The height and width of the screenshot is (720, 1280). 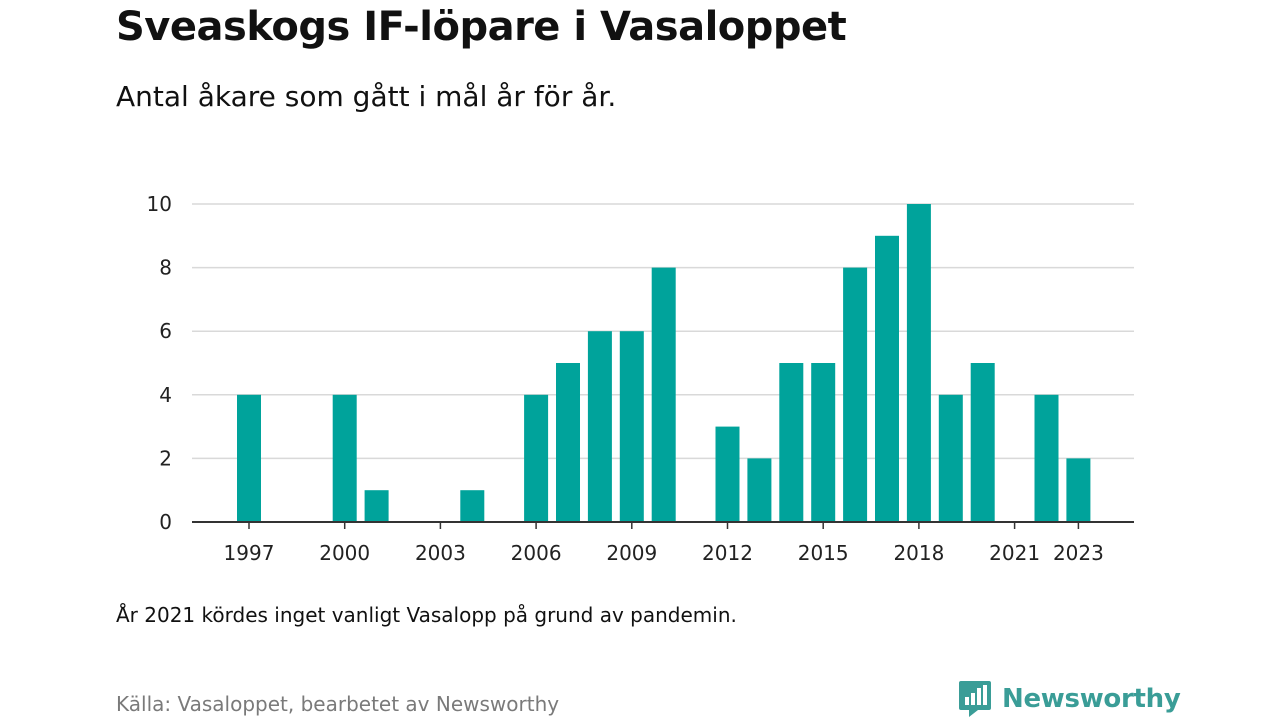 What do you see at coordinates (727, 553) in the screenshot?
I see `x-tick-label: 2012` at bounding box center [727, 553].